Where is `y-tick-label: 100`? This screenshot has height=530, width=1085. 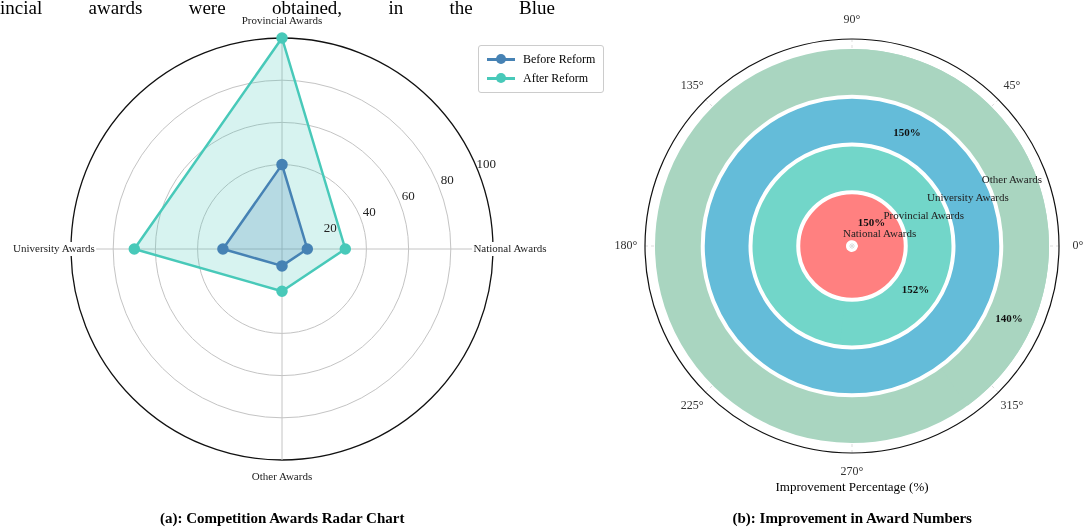 y-tick-label: 100 is located at coordinates (486, 163).